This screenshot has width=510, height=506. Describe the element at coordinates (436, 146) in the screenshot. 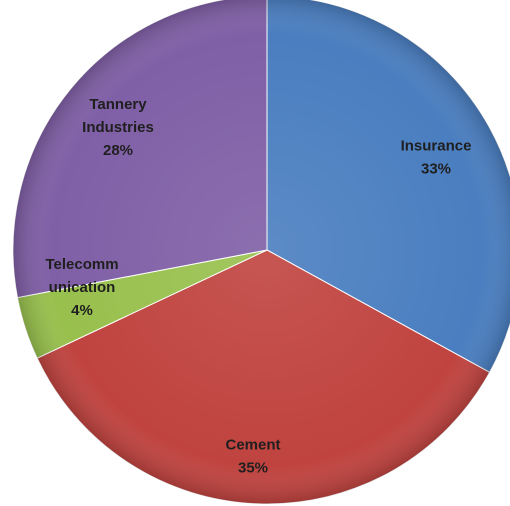

I see `slice-name-label: Insurance` at that location.